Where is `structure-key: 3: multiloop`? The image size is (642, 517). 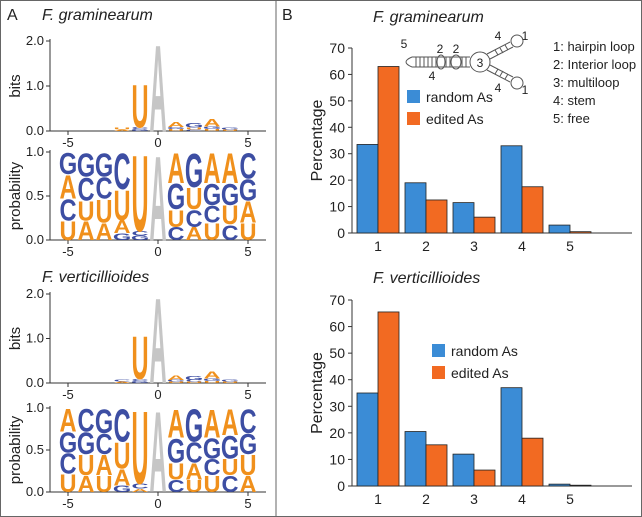 structure-key: 3: multiloop is located at coordinates (586, 82).